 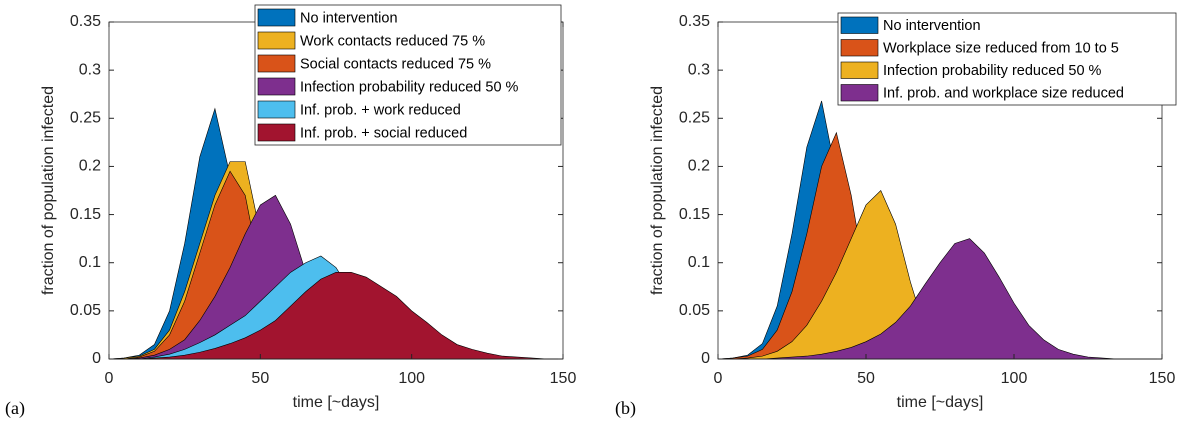 What do you see at coordinates (1003, 94) in the screenshot?
I see `legend-label: Inf. prob. and workplace size reduced` at bounding box center [1003, 94].